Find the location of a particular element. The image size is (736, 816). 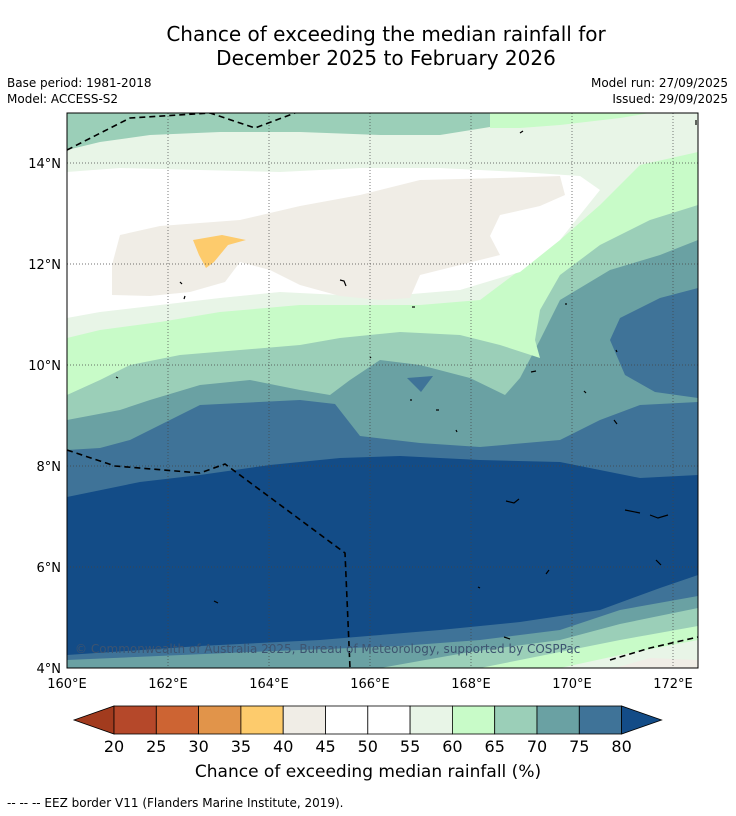

colorbar-tick-25: 25 is located at coordinates (156, 746).